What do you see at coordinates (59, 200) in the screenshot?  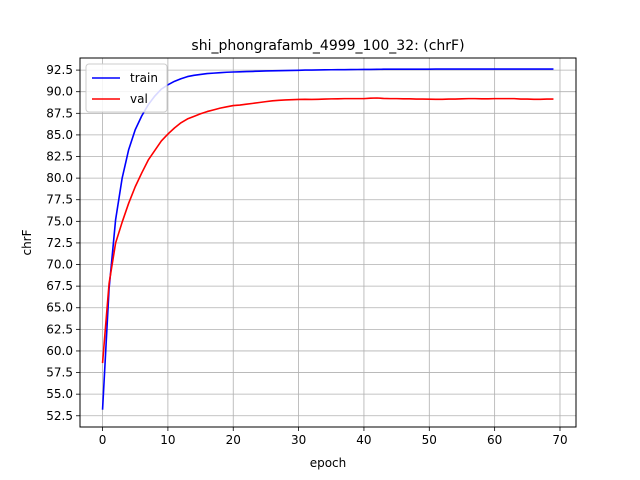 I see `y-tick-label: 77.5` at bounding box center [59, 200].